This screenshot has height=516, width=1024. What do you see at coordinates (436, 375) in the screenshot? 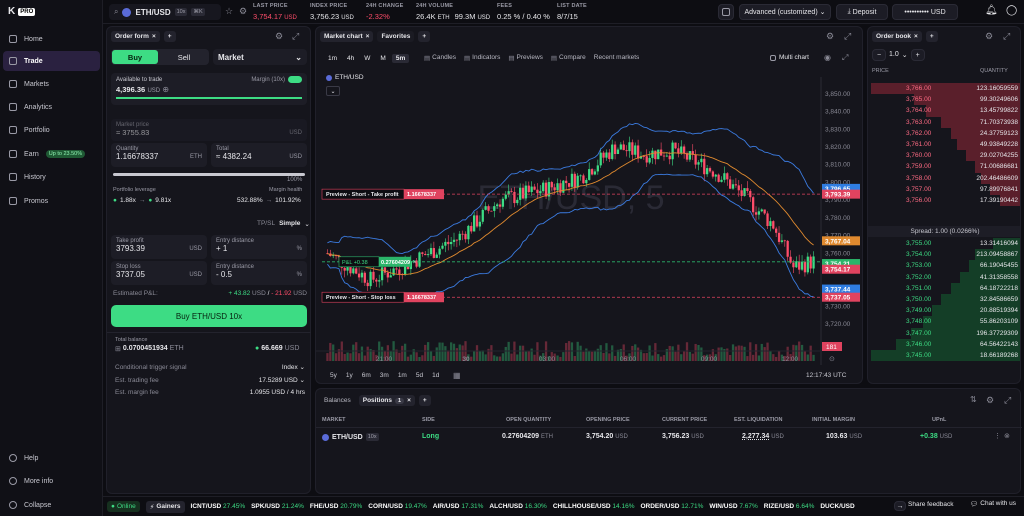
I see `range-1d: 1d` at bounding box center [436, 375].